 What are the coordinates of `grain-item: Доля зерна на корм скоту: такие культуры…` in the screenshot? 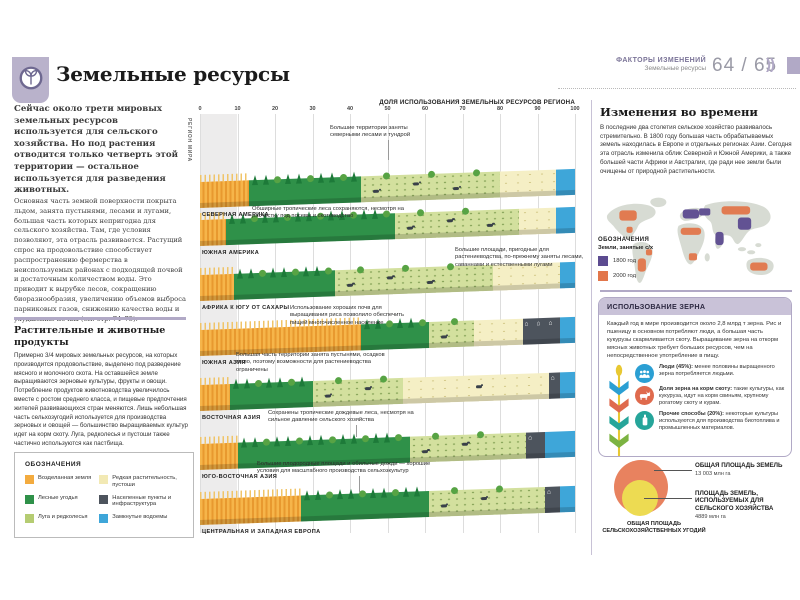 It's located at (710, 397).